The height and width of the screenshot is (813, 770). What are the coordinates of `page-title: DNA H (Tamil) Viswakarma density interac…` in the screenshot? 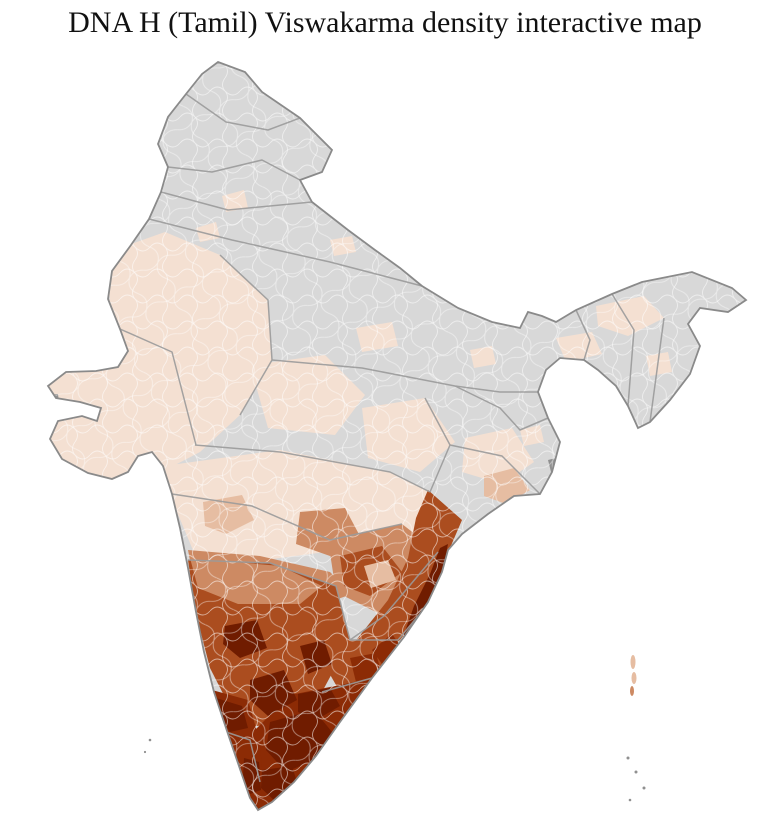 It's located at (385, 22).